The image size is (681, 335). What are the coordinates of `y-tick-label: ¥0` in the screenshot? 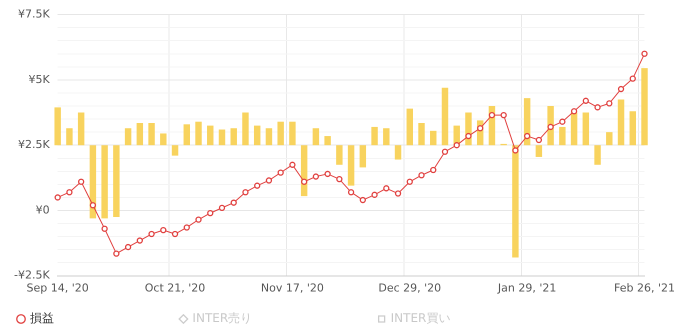 It's located at (43, 209).